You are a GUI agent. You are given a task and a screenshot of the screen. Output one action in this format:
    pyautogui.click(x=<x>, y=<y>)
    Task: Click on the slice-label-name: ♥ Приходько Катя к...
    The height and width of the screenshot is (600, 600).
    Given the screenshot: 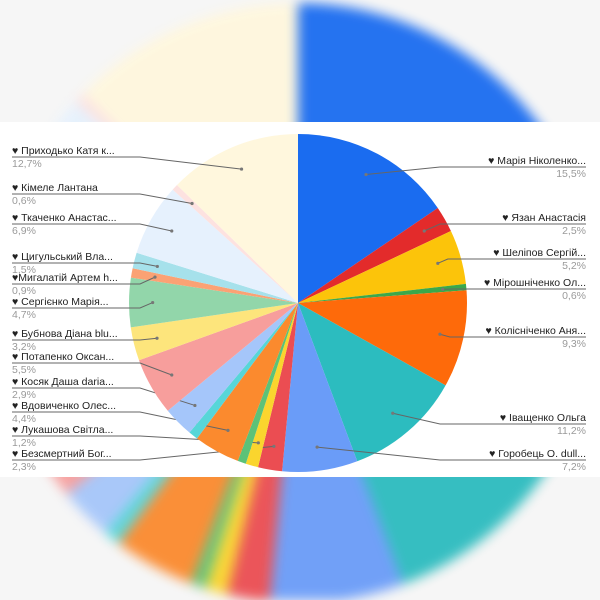 What is the action you would take?
    pyautogui.click(x=63, y=151)
    